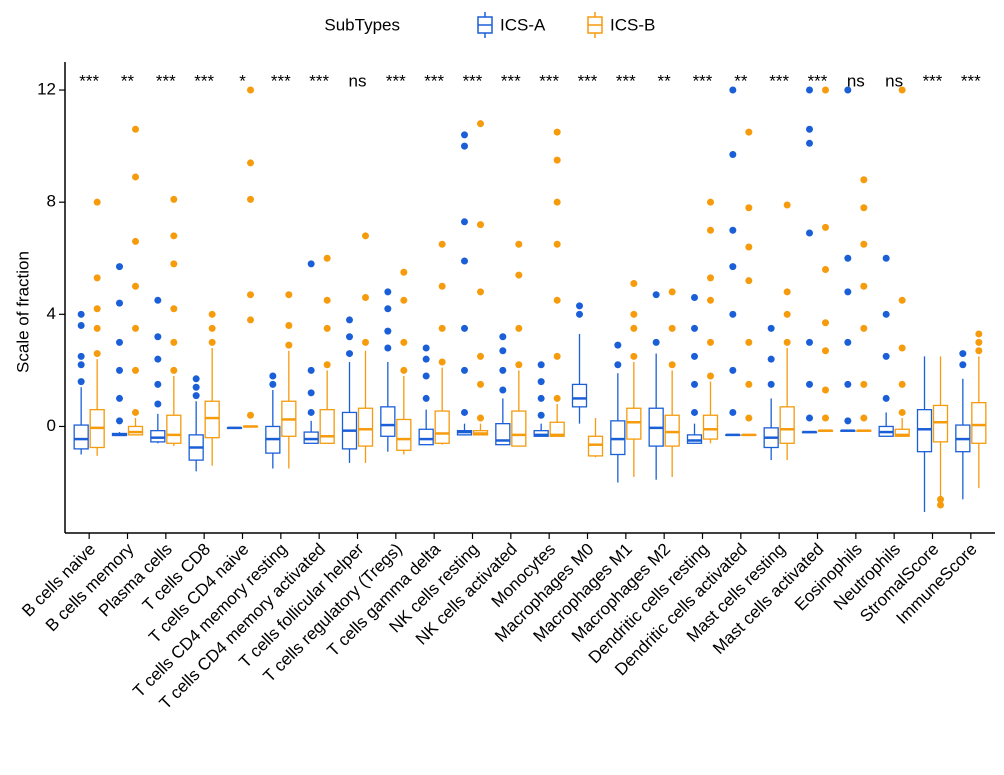 The image size is (1004, 775). What do you see at coordinates (523, 24) in the screenshot?
I see `legend-label: ICS-A` at bounding box center [523, 24].